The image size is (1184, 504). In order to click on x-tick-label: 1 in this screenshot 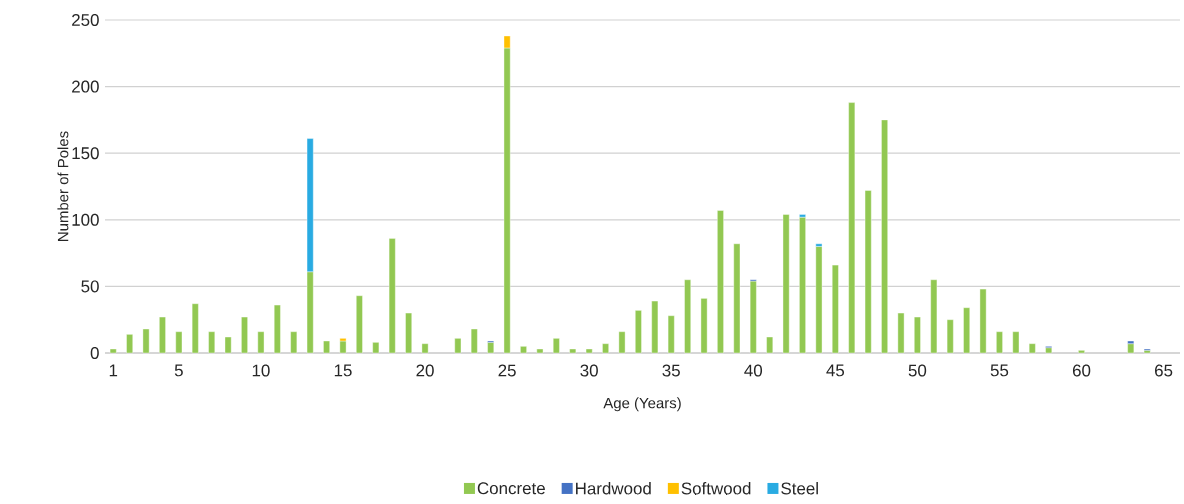, I will do `click(113, 370)`.